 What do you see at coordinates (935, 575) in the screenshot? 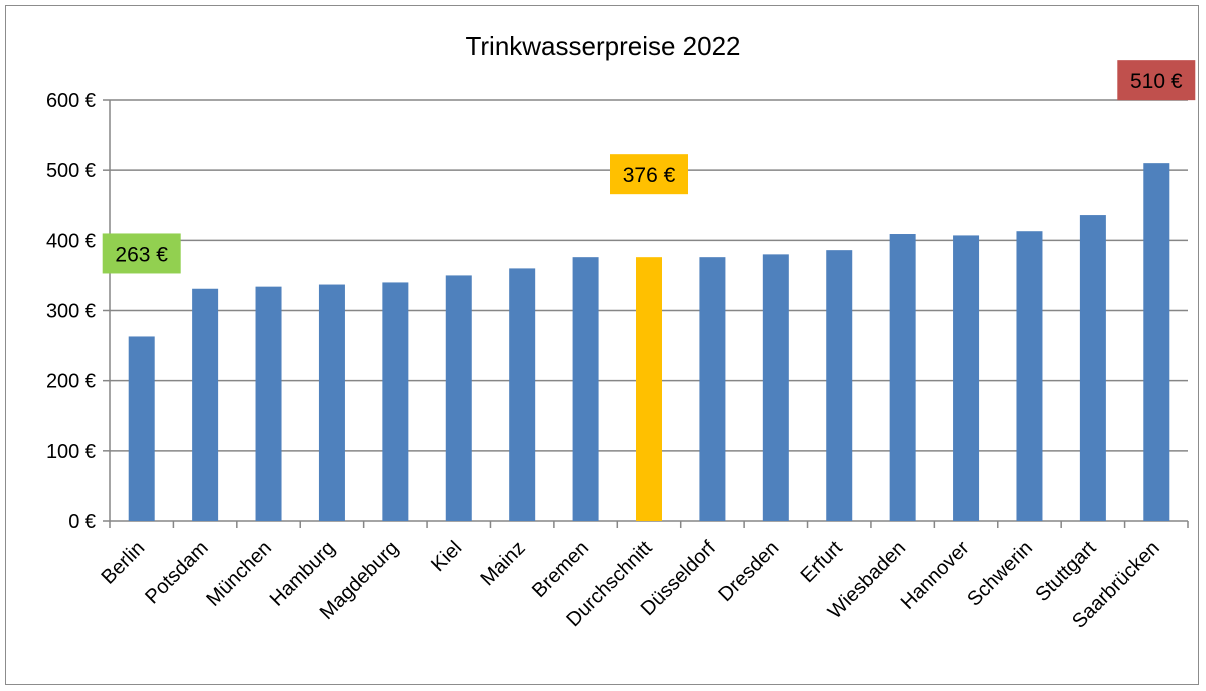
I see `x-tick-label: Hannover` at bounding box center [935, 575].